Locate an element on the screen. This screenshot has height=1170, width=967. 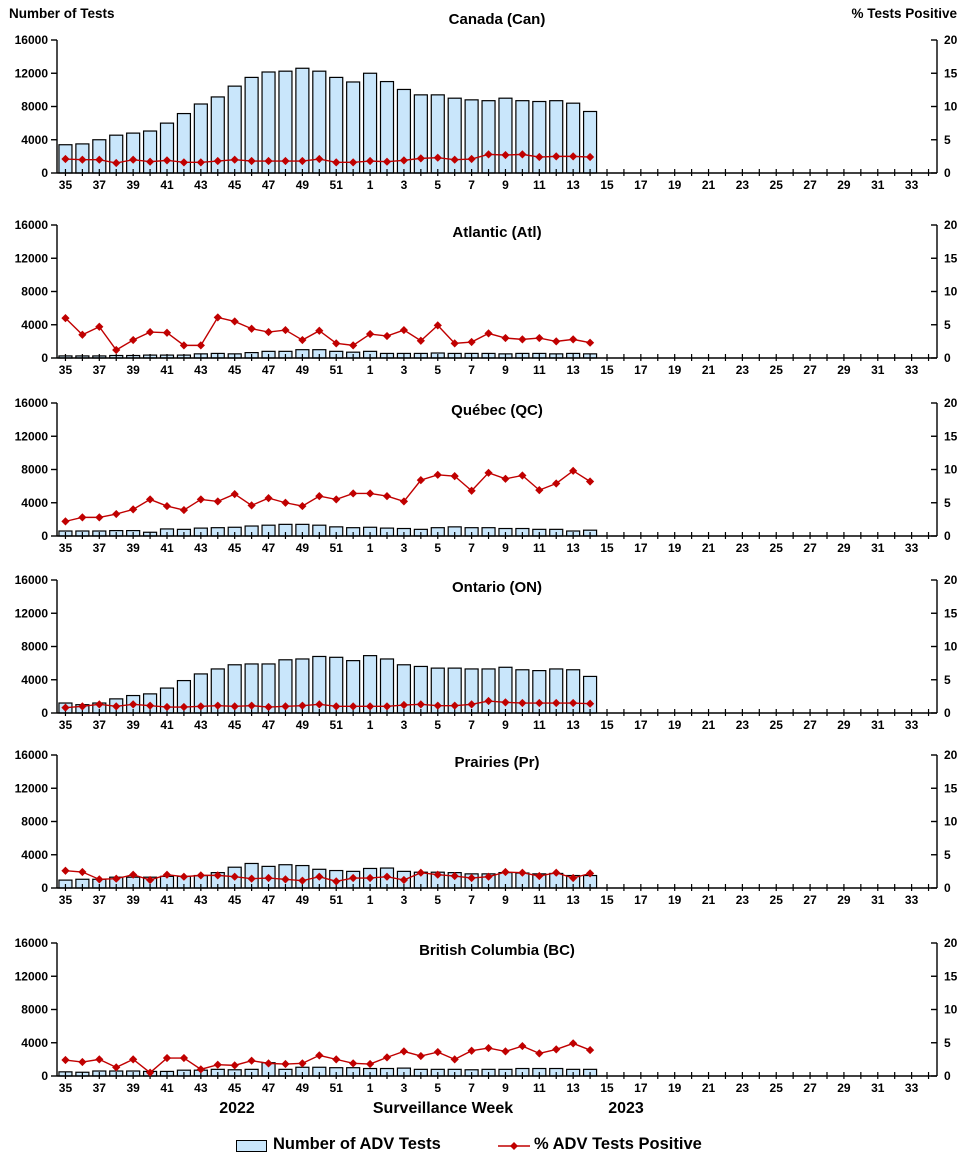
week-tick-label: 13 is located at coordinates (573, 185).